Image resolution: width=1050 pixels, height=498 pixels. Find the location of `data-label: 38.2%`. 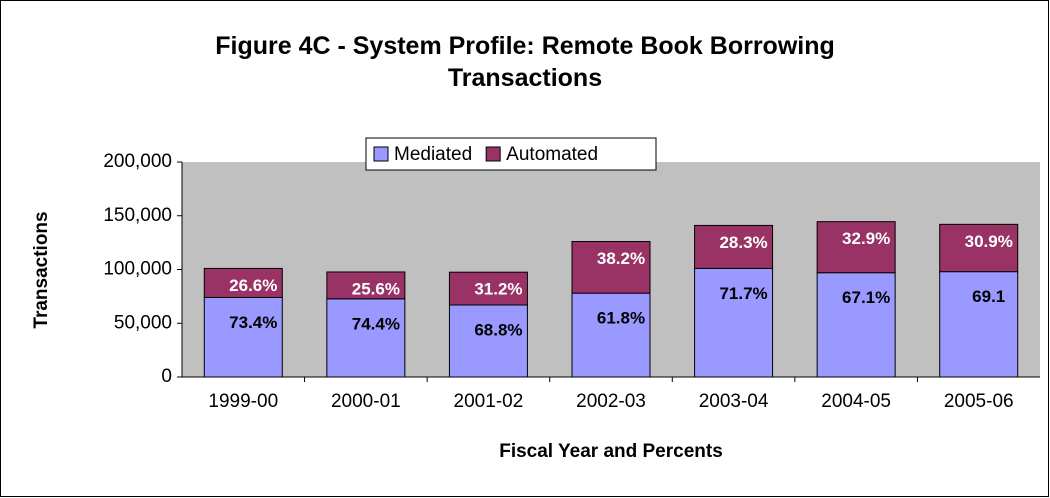

data-label: 38.2% is located at coordinates (621, 258).